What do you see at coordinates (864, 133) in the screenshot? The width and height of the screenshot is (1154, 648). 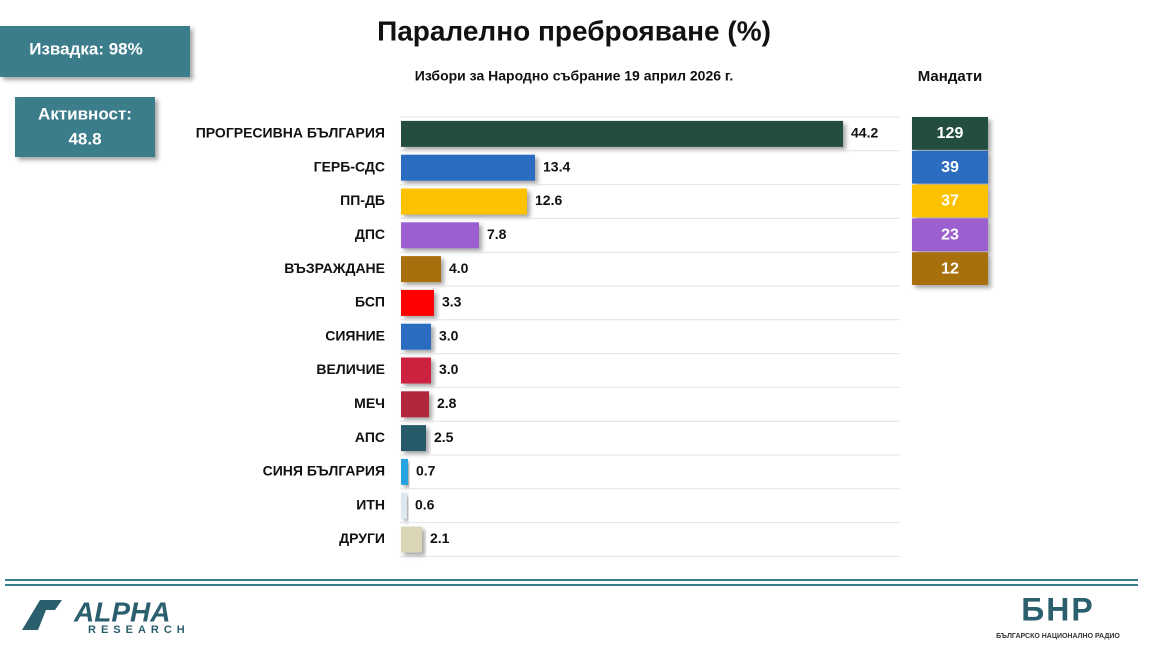 I see `value-label: 44.2` at bounding box center [864, 133].